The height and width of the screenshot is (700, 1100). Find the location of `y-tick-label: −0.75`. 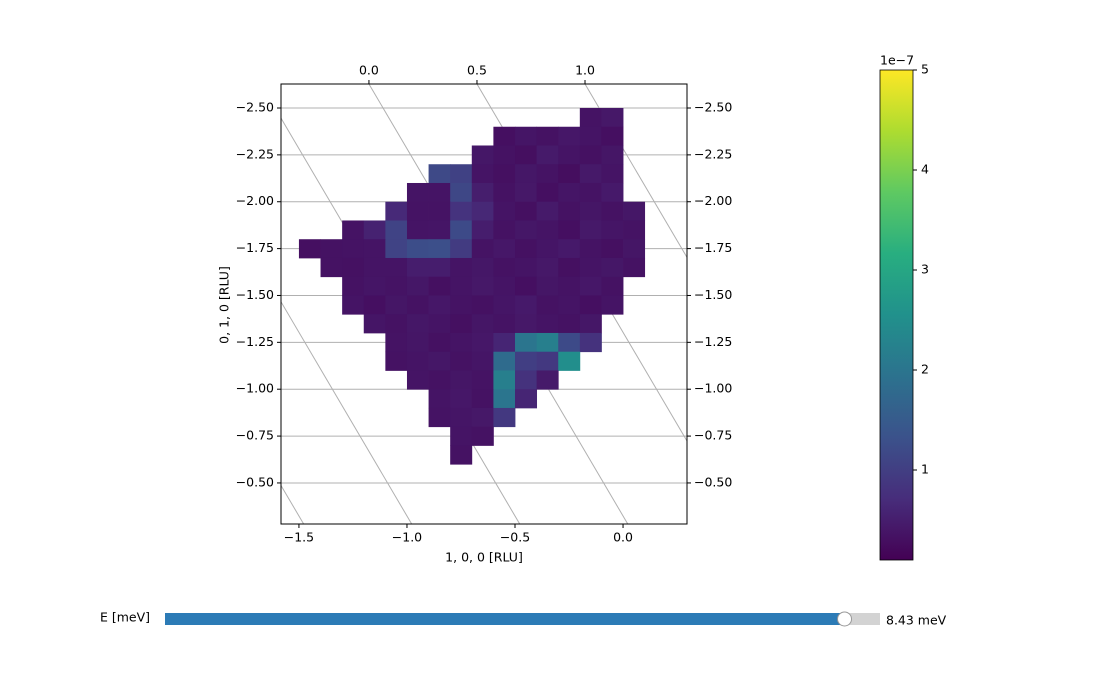

y-tick-label: −0.75 is located at coordinates (255, 435).